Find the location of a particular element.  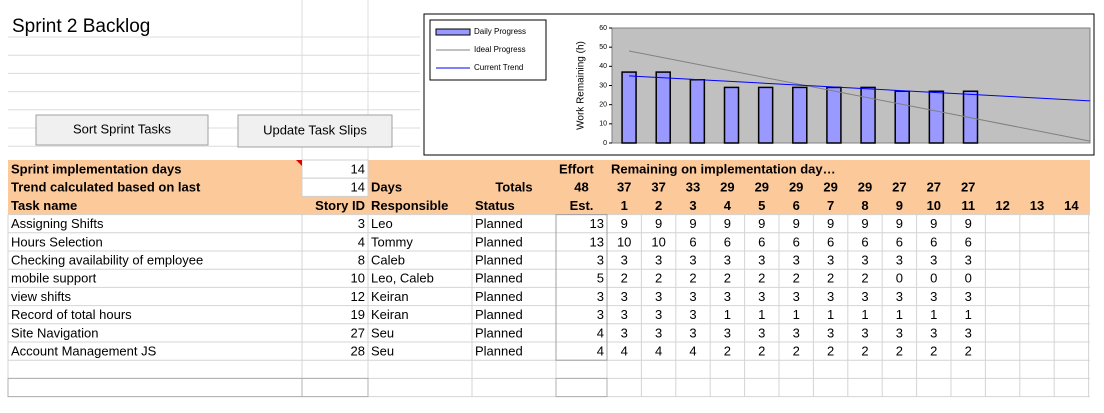

column-header: Story ID is located at coordinates (340, 205).